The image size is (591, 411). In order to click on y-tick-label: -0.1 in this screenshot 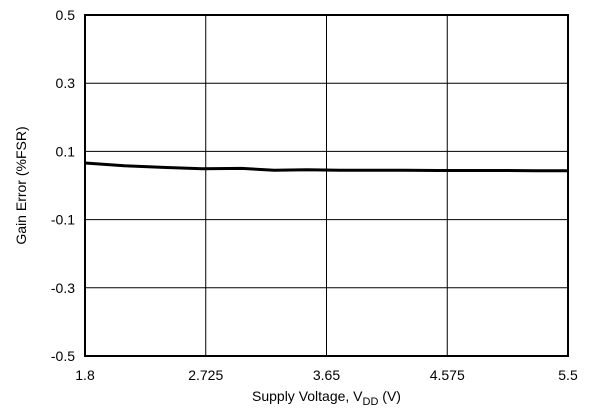, I will do `click(63, 220)`.